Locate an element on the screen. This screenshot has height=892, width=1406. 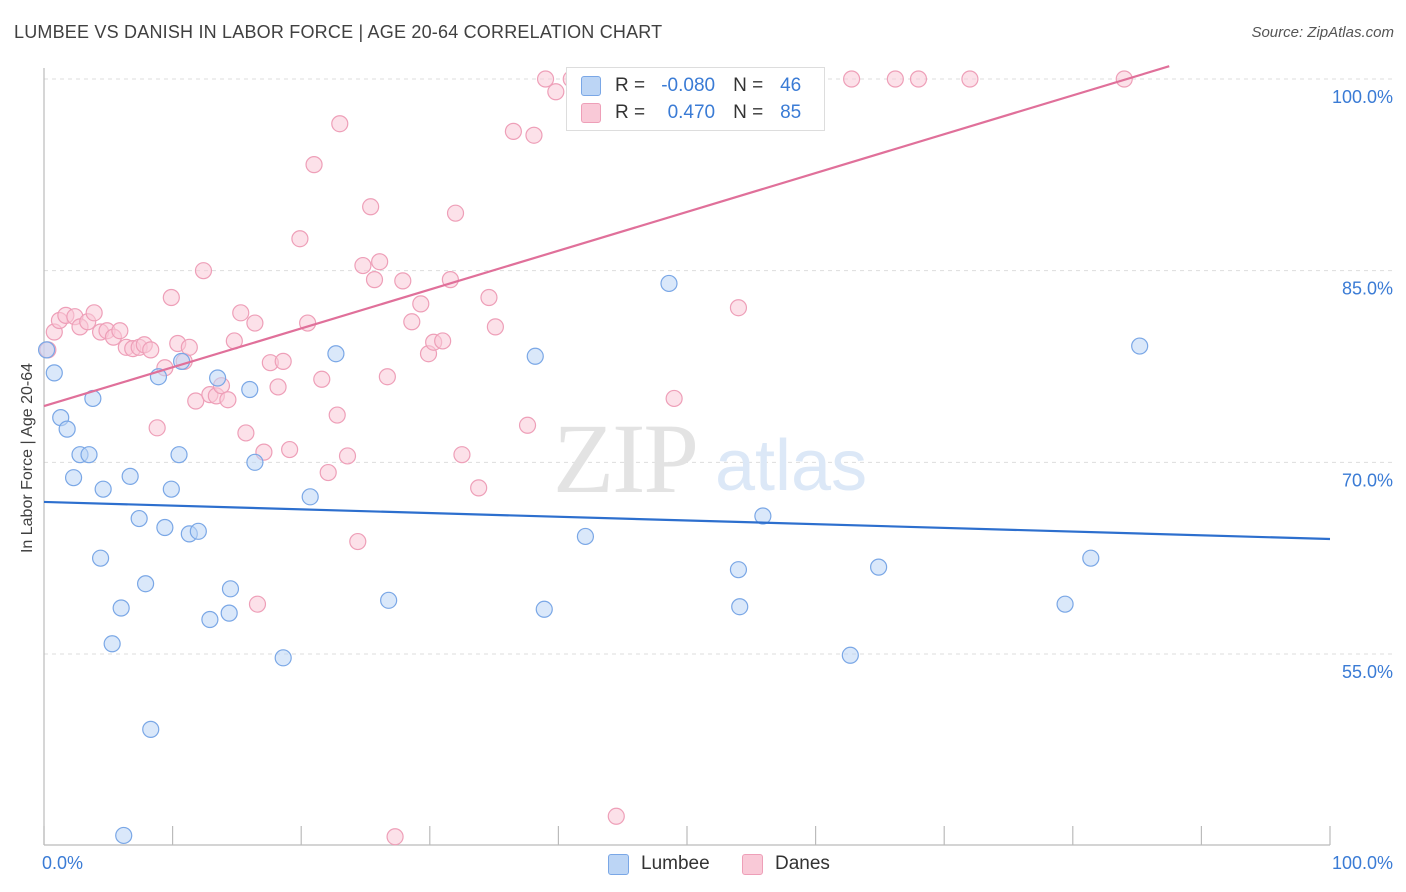
watermark: ZIP atlas is located at coordinates (710, 458).